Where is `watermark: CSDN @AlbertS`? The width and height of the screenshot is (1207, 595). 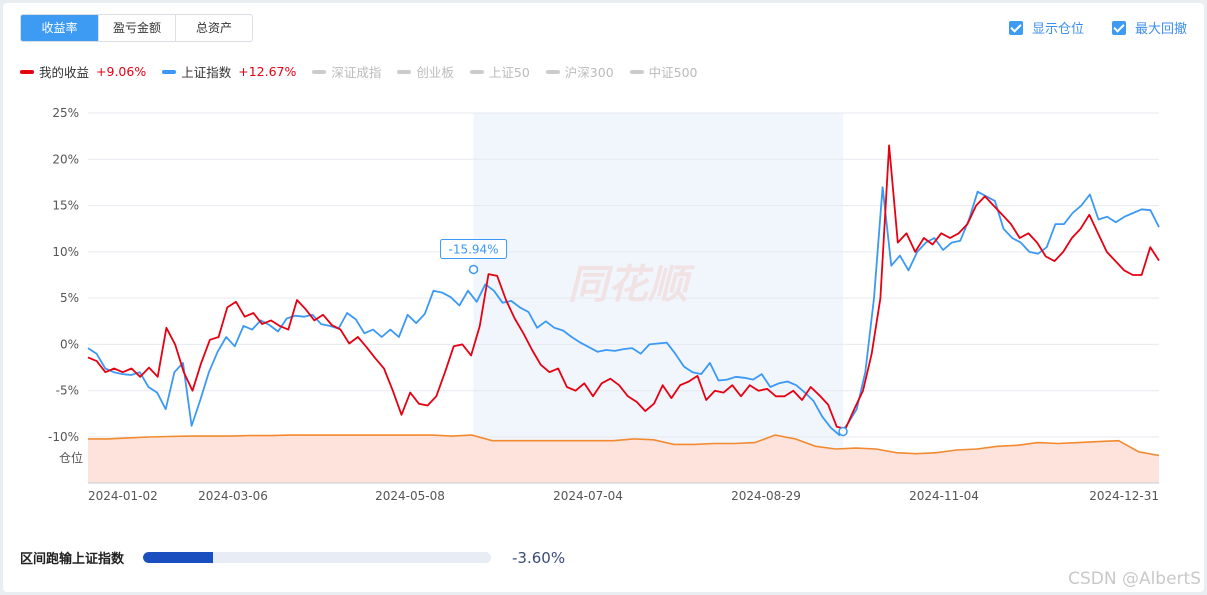 watermark: CSDN @AlbertS is located at coordinates (1134, 579).